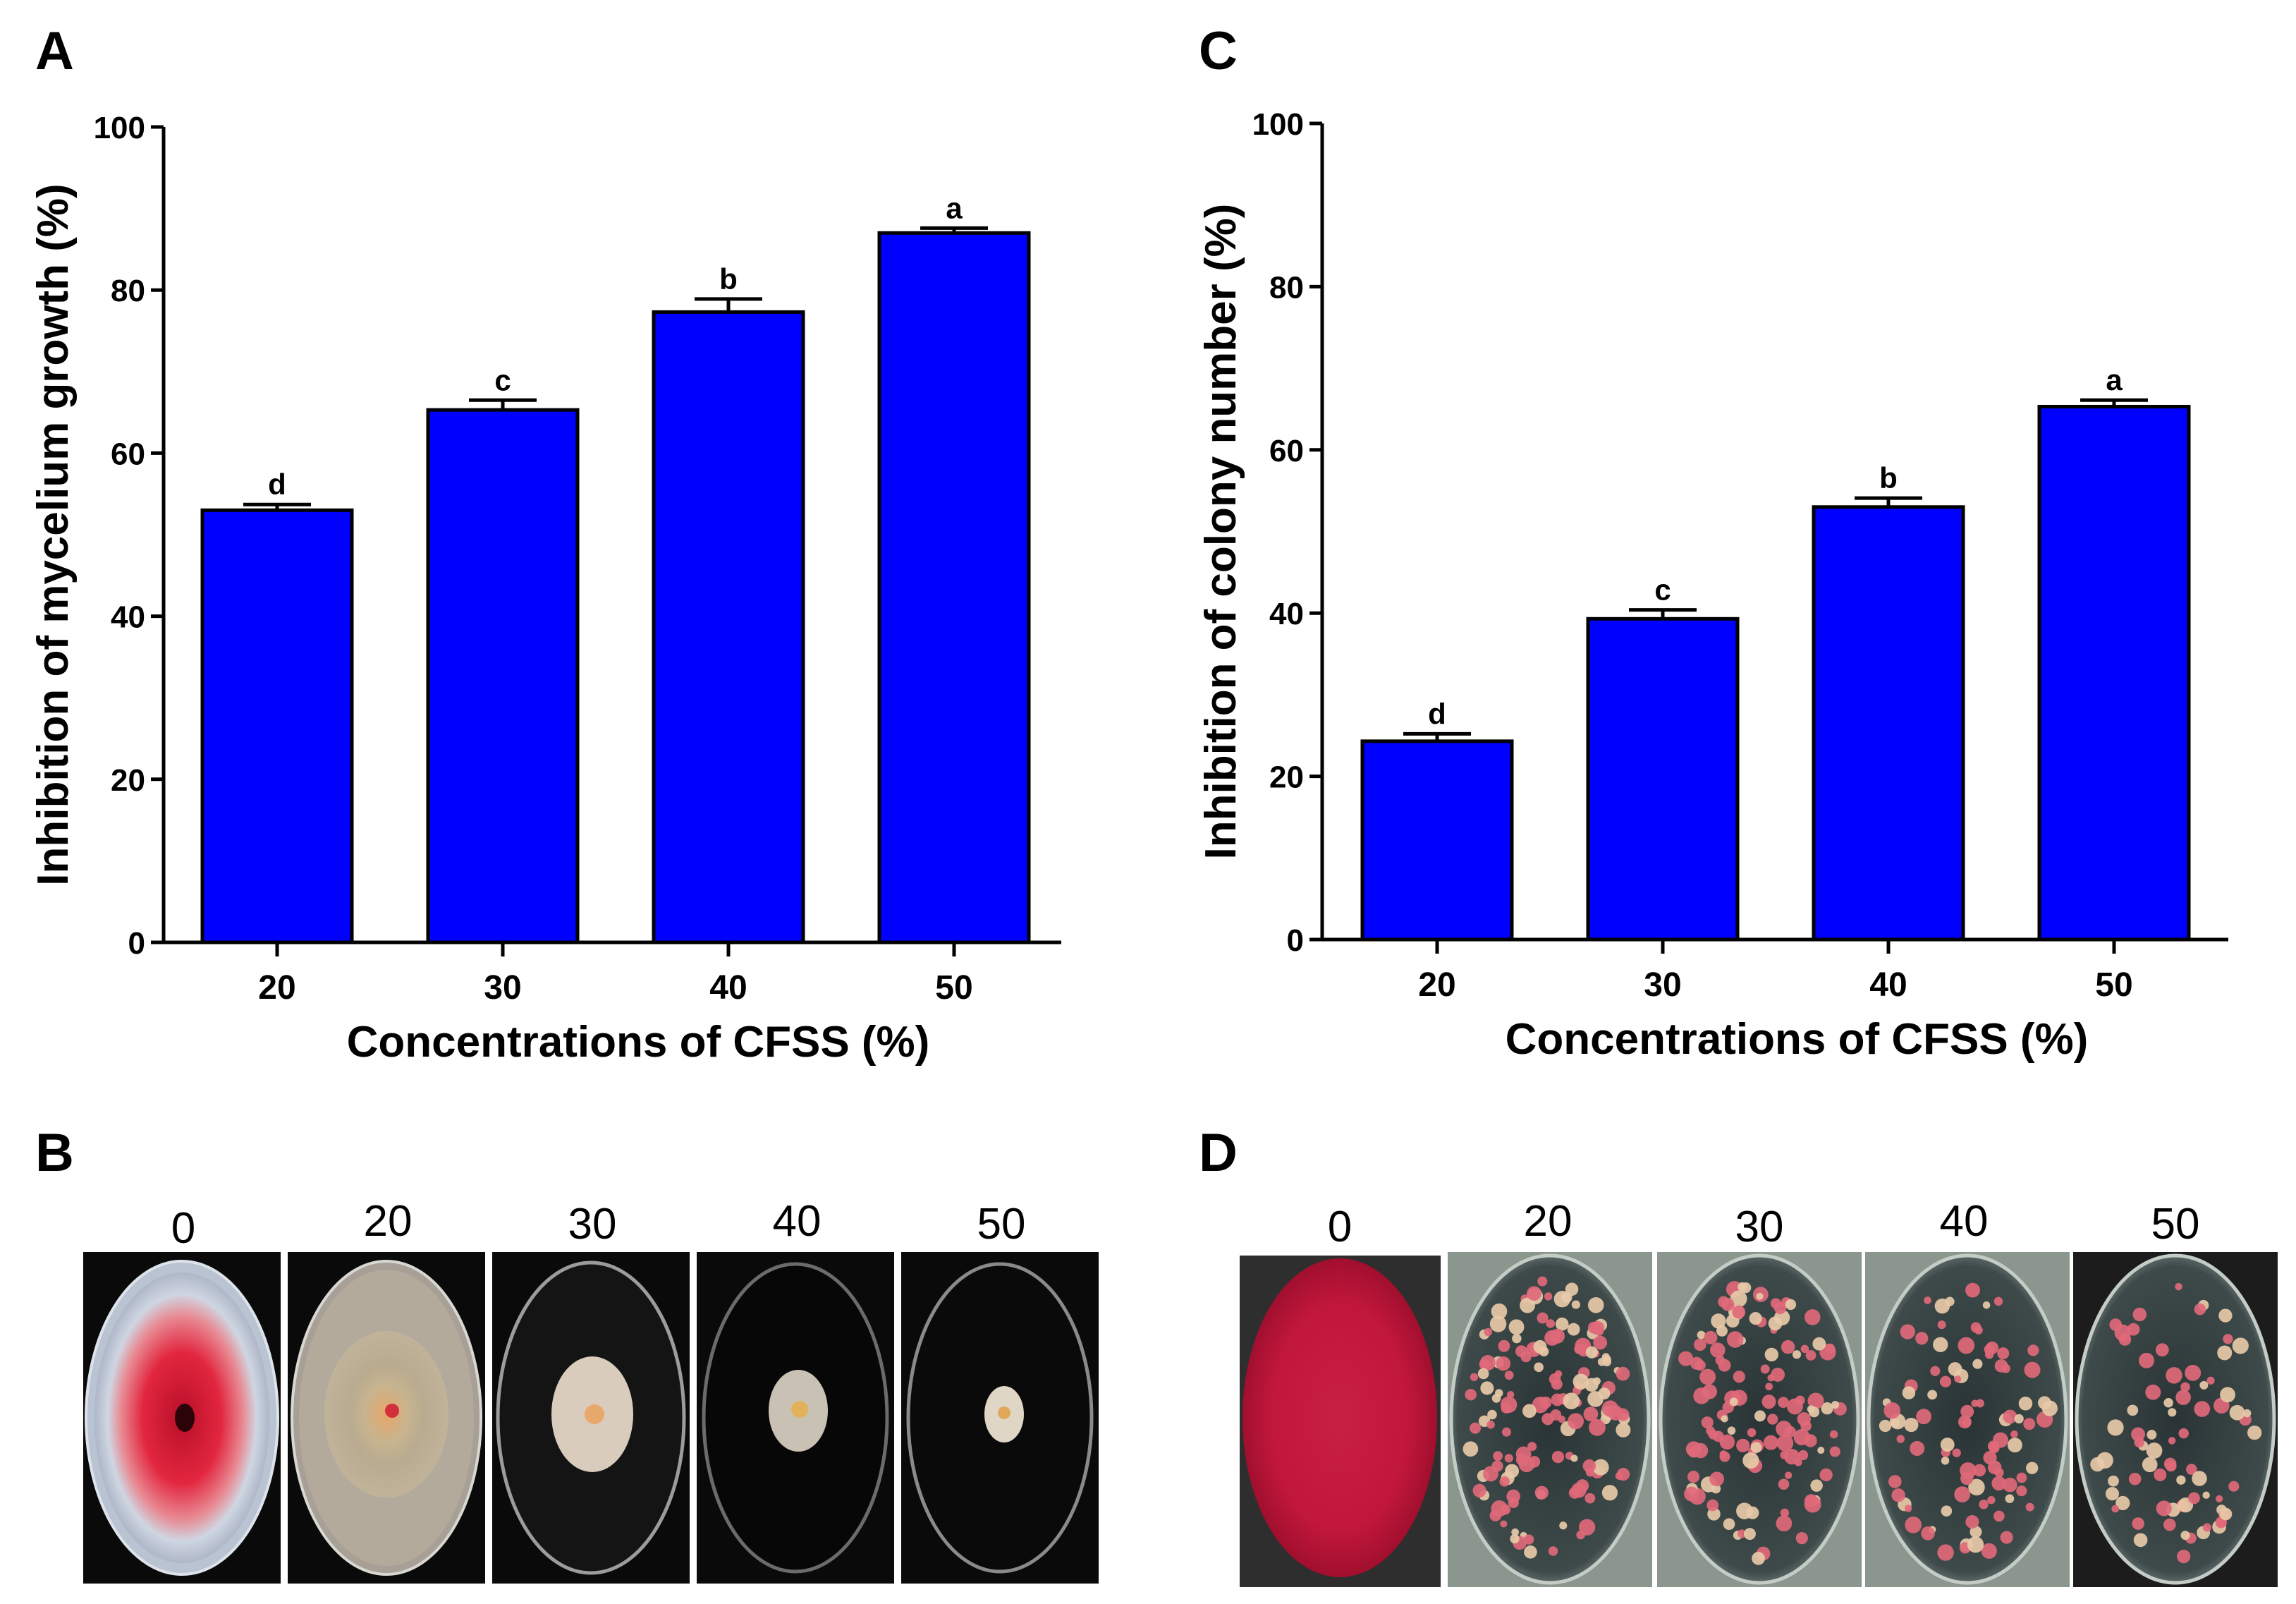 The width and height of the screenshot is (2296, 1604). What do you see at coordinates (54, 1153) in the screenshot?
I see `panel-letter-b: B` at bounding box center [54, 1153].